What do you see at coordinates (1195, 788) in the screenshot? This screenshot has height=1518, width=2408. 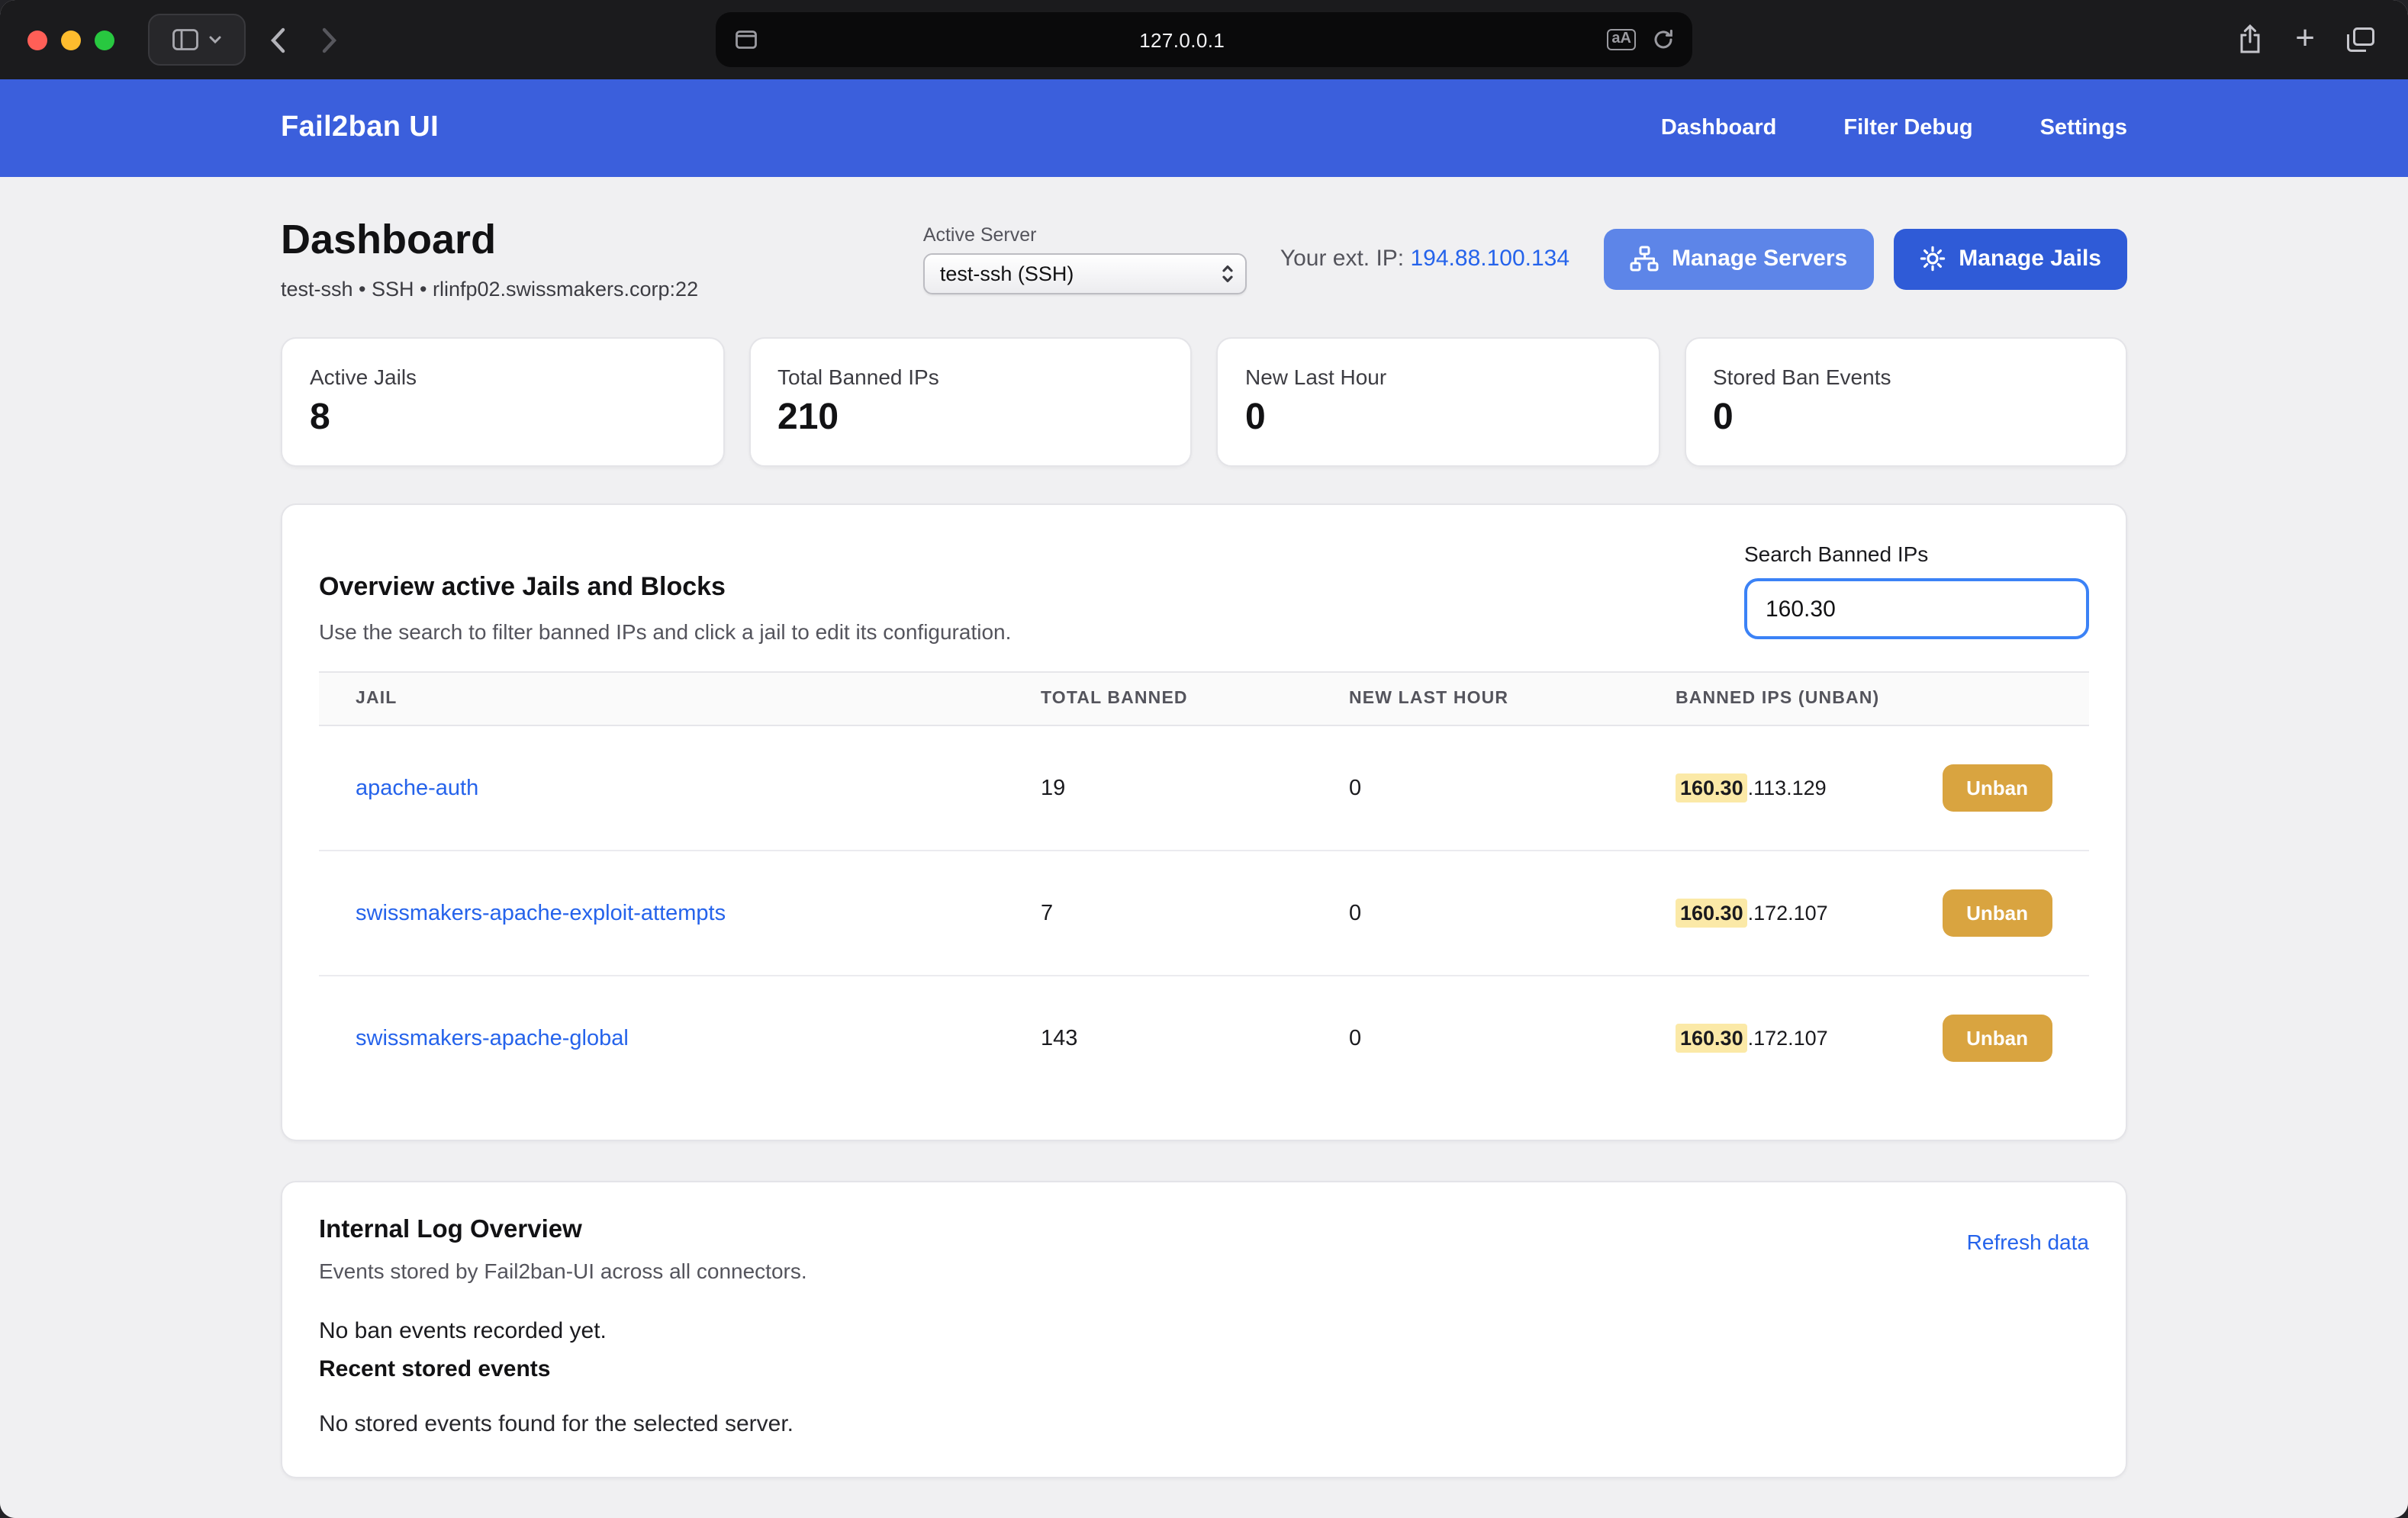 I see `total-banned-cell: 19` at bounding box center [1195, 788].